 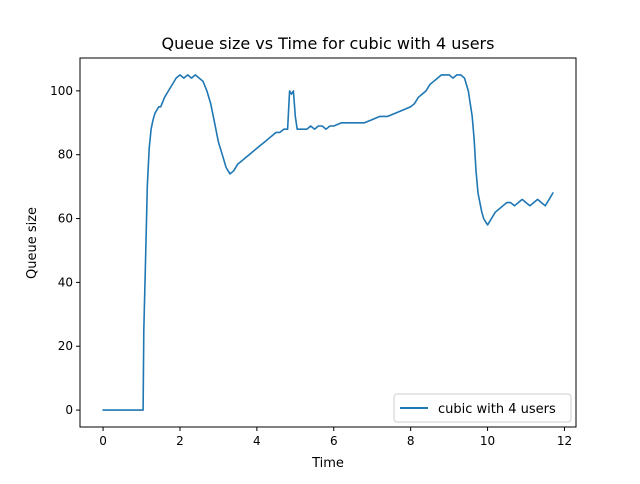 I want to click on y-tick-label: 80, so click(x=65, y=155).